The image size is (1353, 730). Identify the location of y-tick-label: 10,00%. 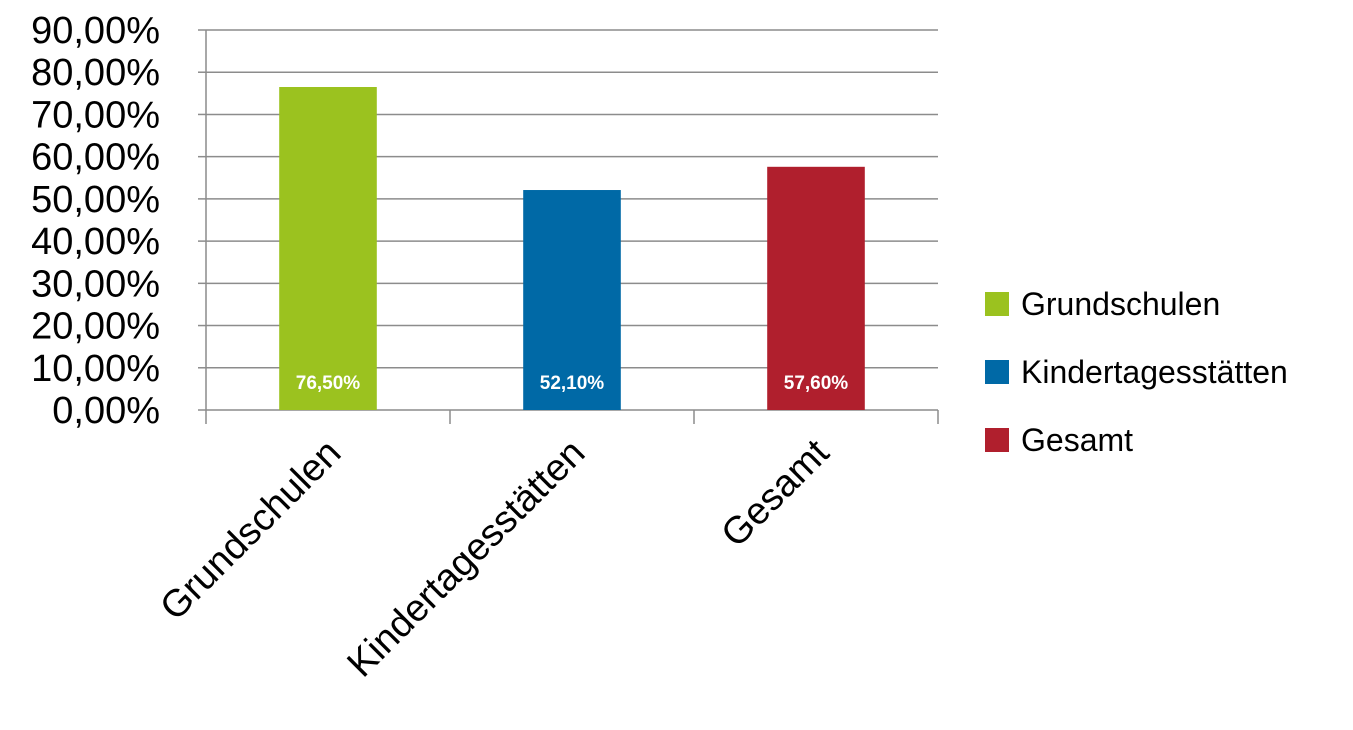
(95, 369).